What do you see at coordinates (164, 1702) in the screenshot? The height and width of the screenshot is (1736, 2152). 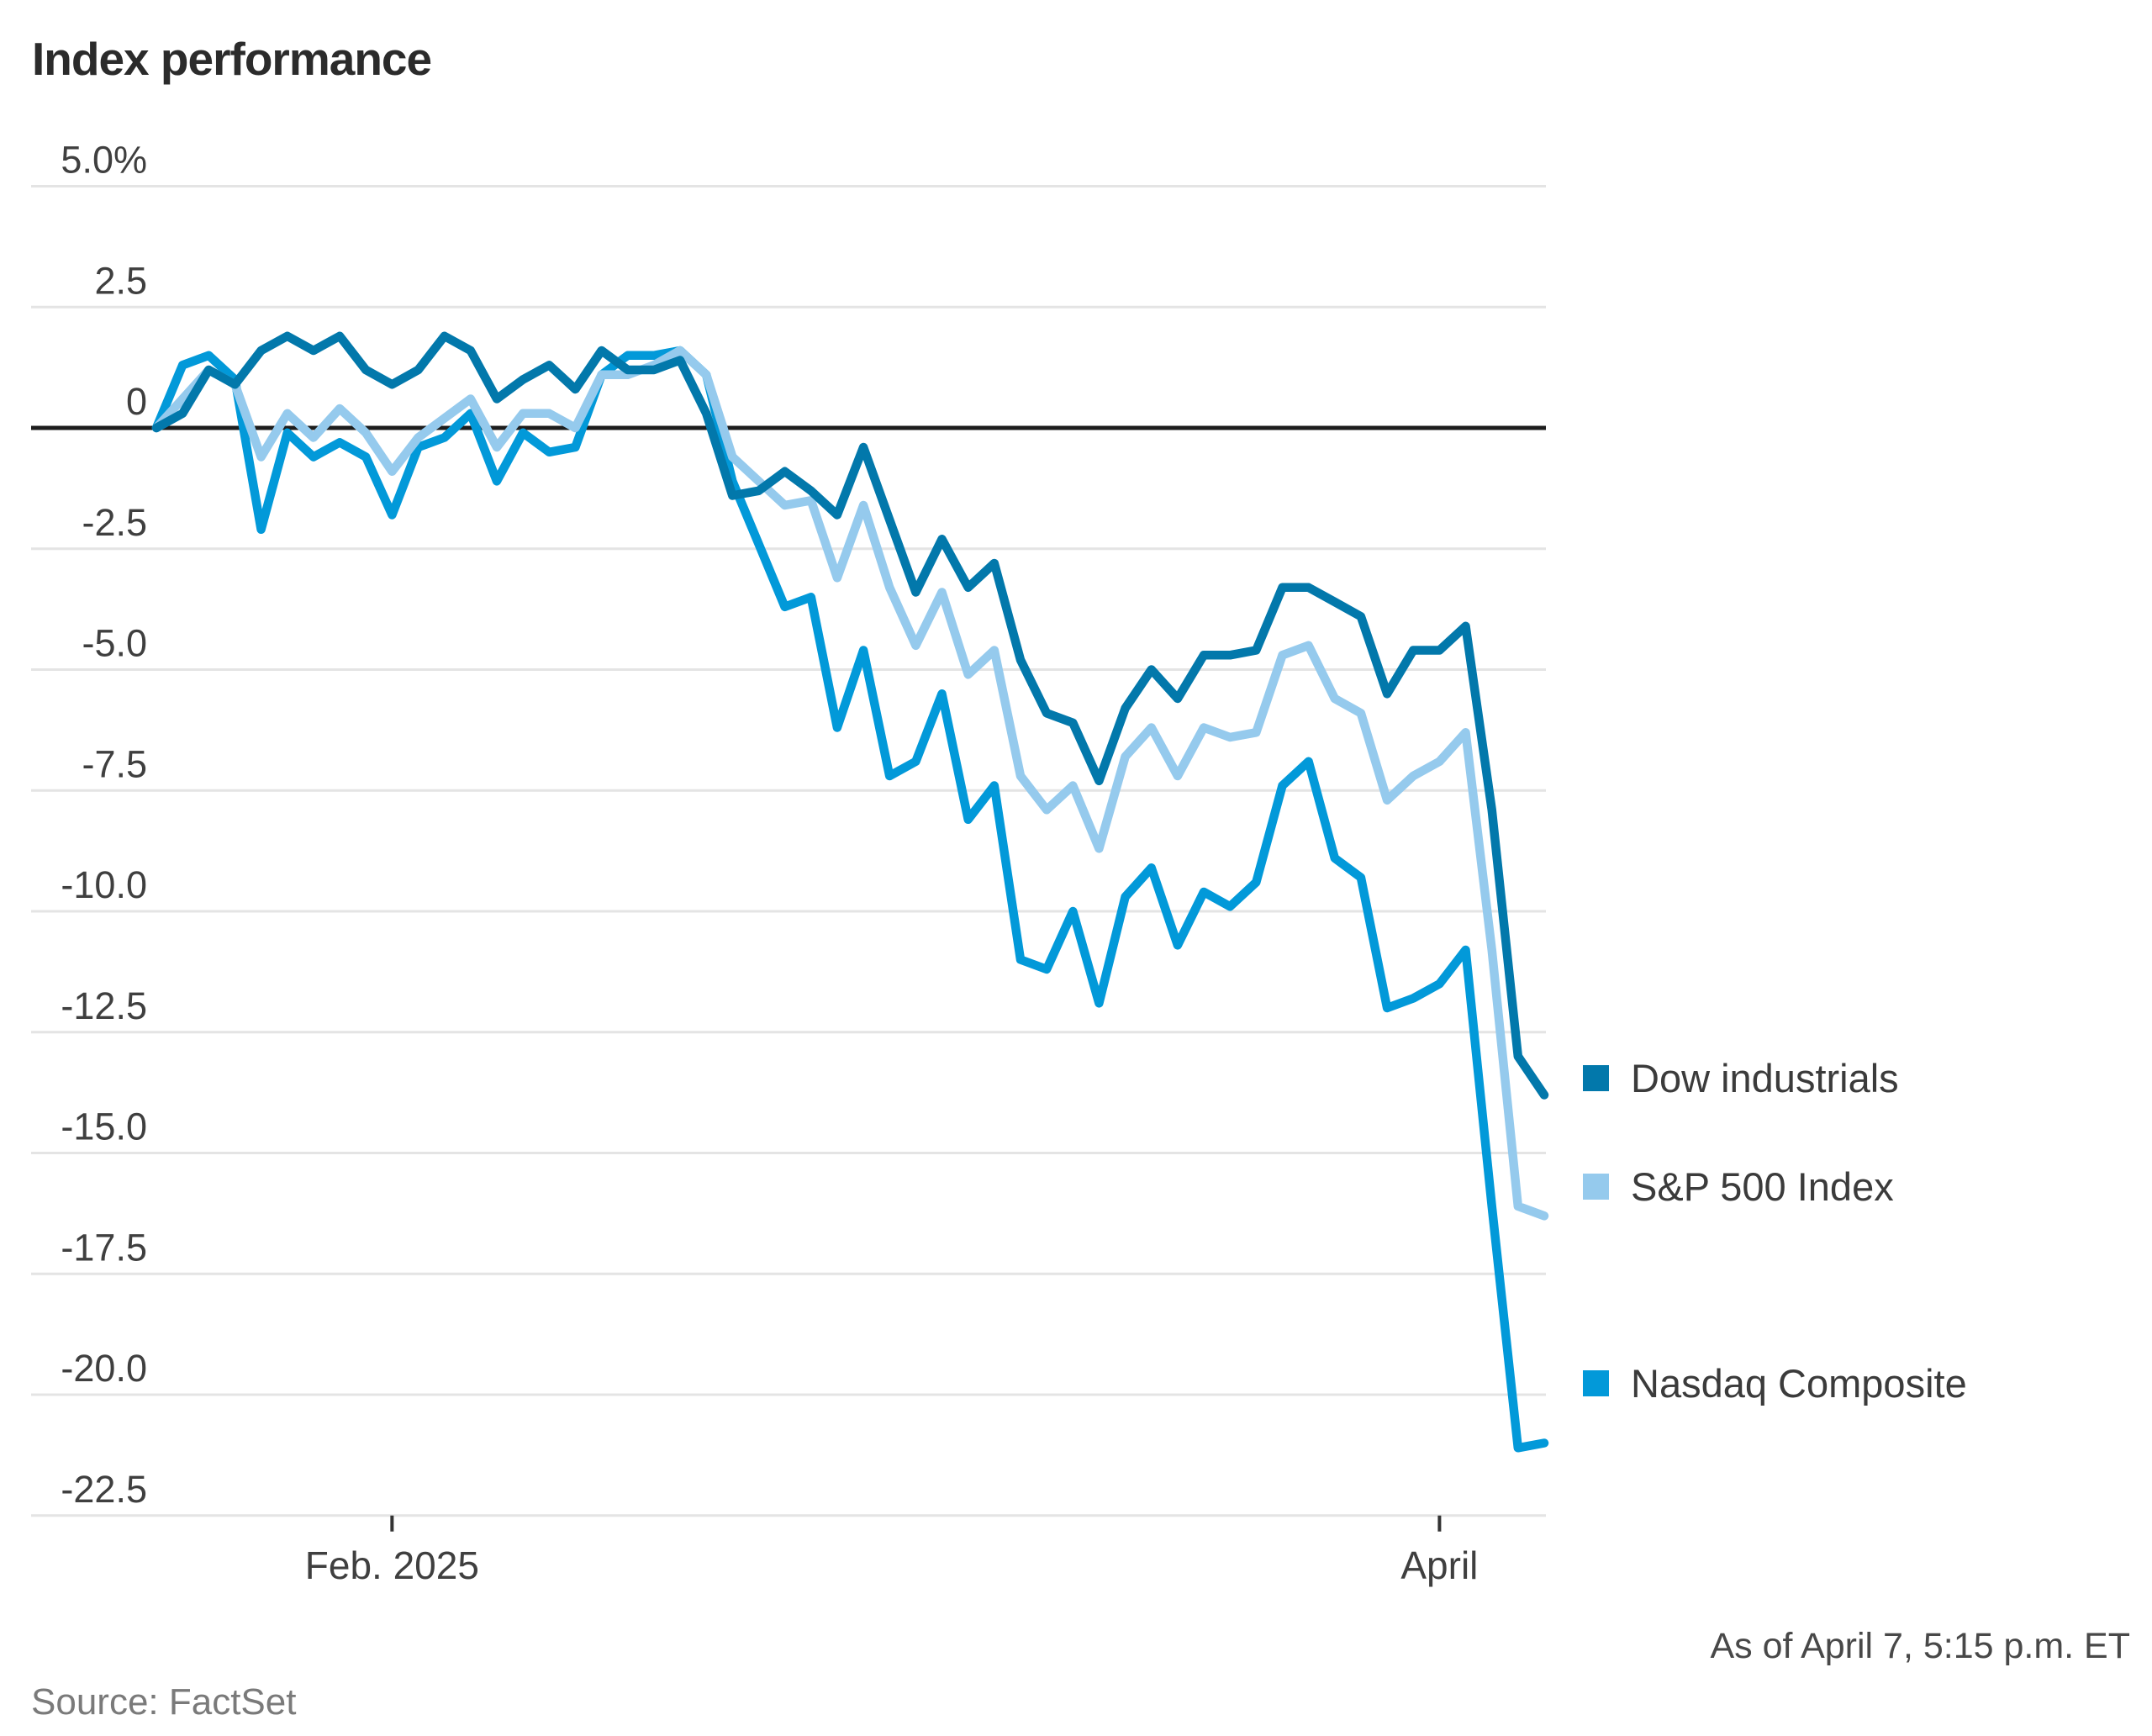 I see `source-note: Source: FactSet` at bounding box center [164, 1702].